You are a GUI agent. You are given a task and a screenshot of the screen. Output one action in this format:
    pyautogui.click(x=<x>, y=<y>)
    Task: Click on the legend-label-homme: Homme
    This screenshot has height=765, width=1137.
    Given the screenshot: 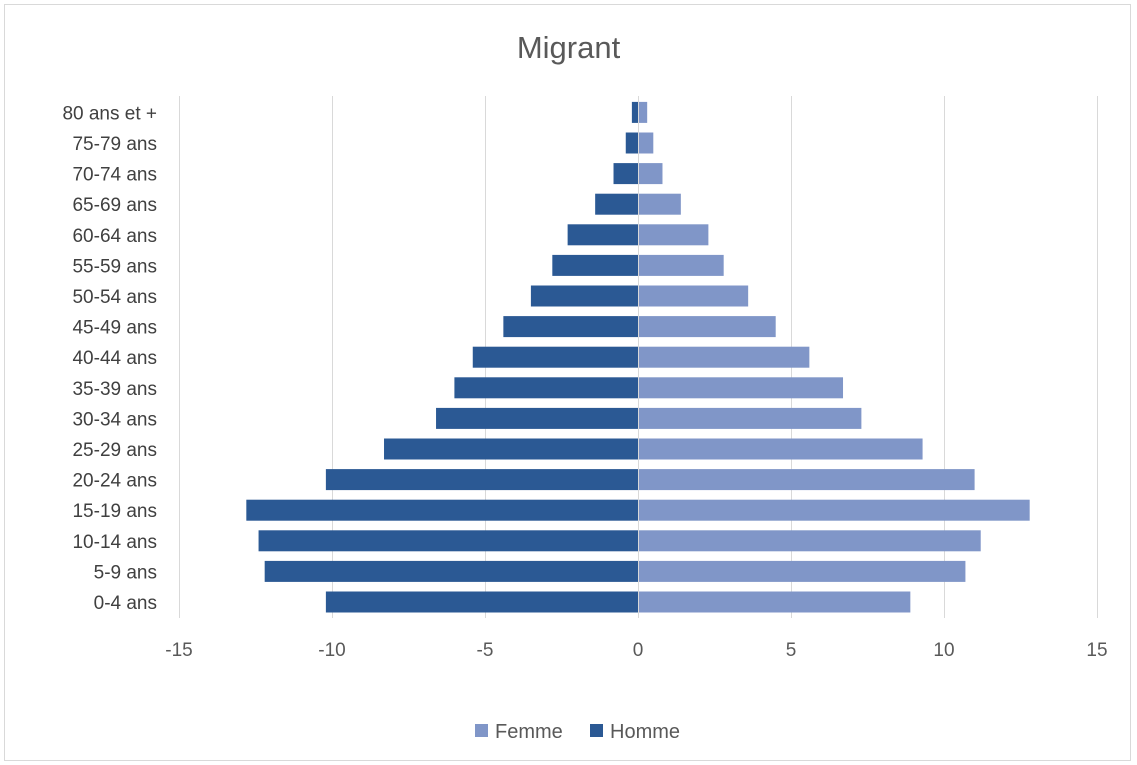 What is the action you would take?
    pyautogui.click(x=645, y=732)
    